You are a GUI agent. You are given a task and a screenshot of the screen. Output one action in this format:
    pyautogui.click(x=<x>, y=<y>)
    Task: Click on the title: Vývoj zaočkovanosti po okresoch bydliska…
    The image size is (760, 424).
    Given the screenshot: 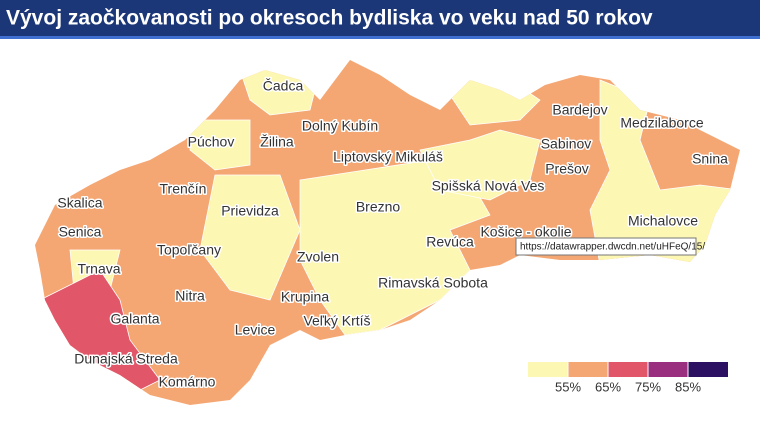 What is the action you would take?
    pyautogui.click(x=329, y=18)
    